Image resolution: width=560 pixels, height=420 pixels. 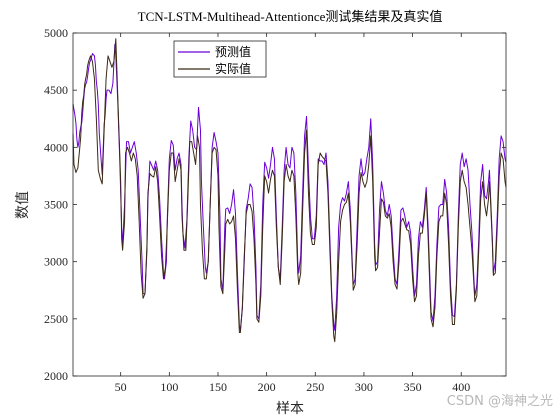 What do you see at coordinates (218, 387) in the screenshot?
I see `x-tick-label: 150` at bounding box center [218, 387].